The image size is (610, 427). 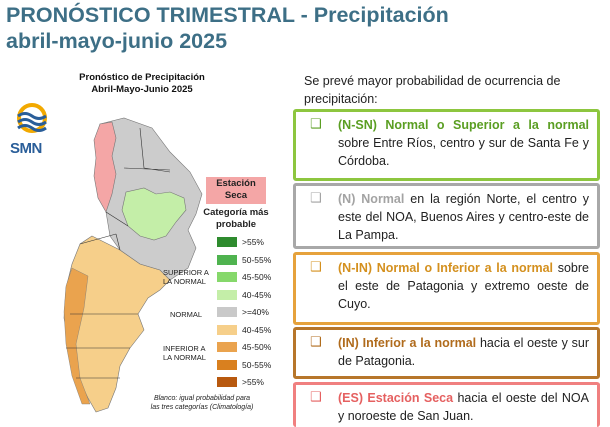 I want to click on map-title-line-1: Pronóstico de Precipitación, so click(x=142, y=77).